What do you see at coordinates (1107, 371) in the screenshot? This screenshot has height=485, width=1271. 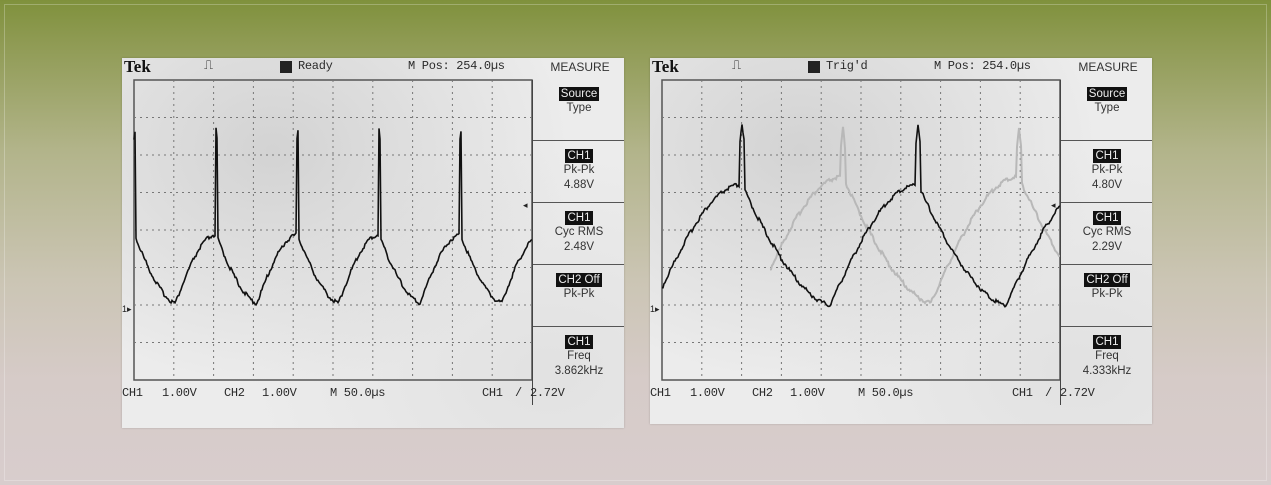 I see `menu-value: 4.333kHz` at bounding box center [1107, 371].